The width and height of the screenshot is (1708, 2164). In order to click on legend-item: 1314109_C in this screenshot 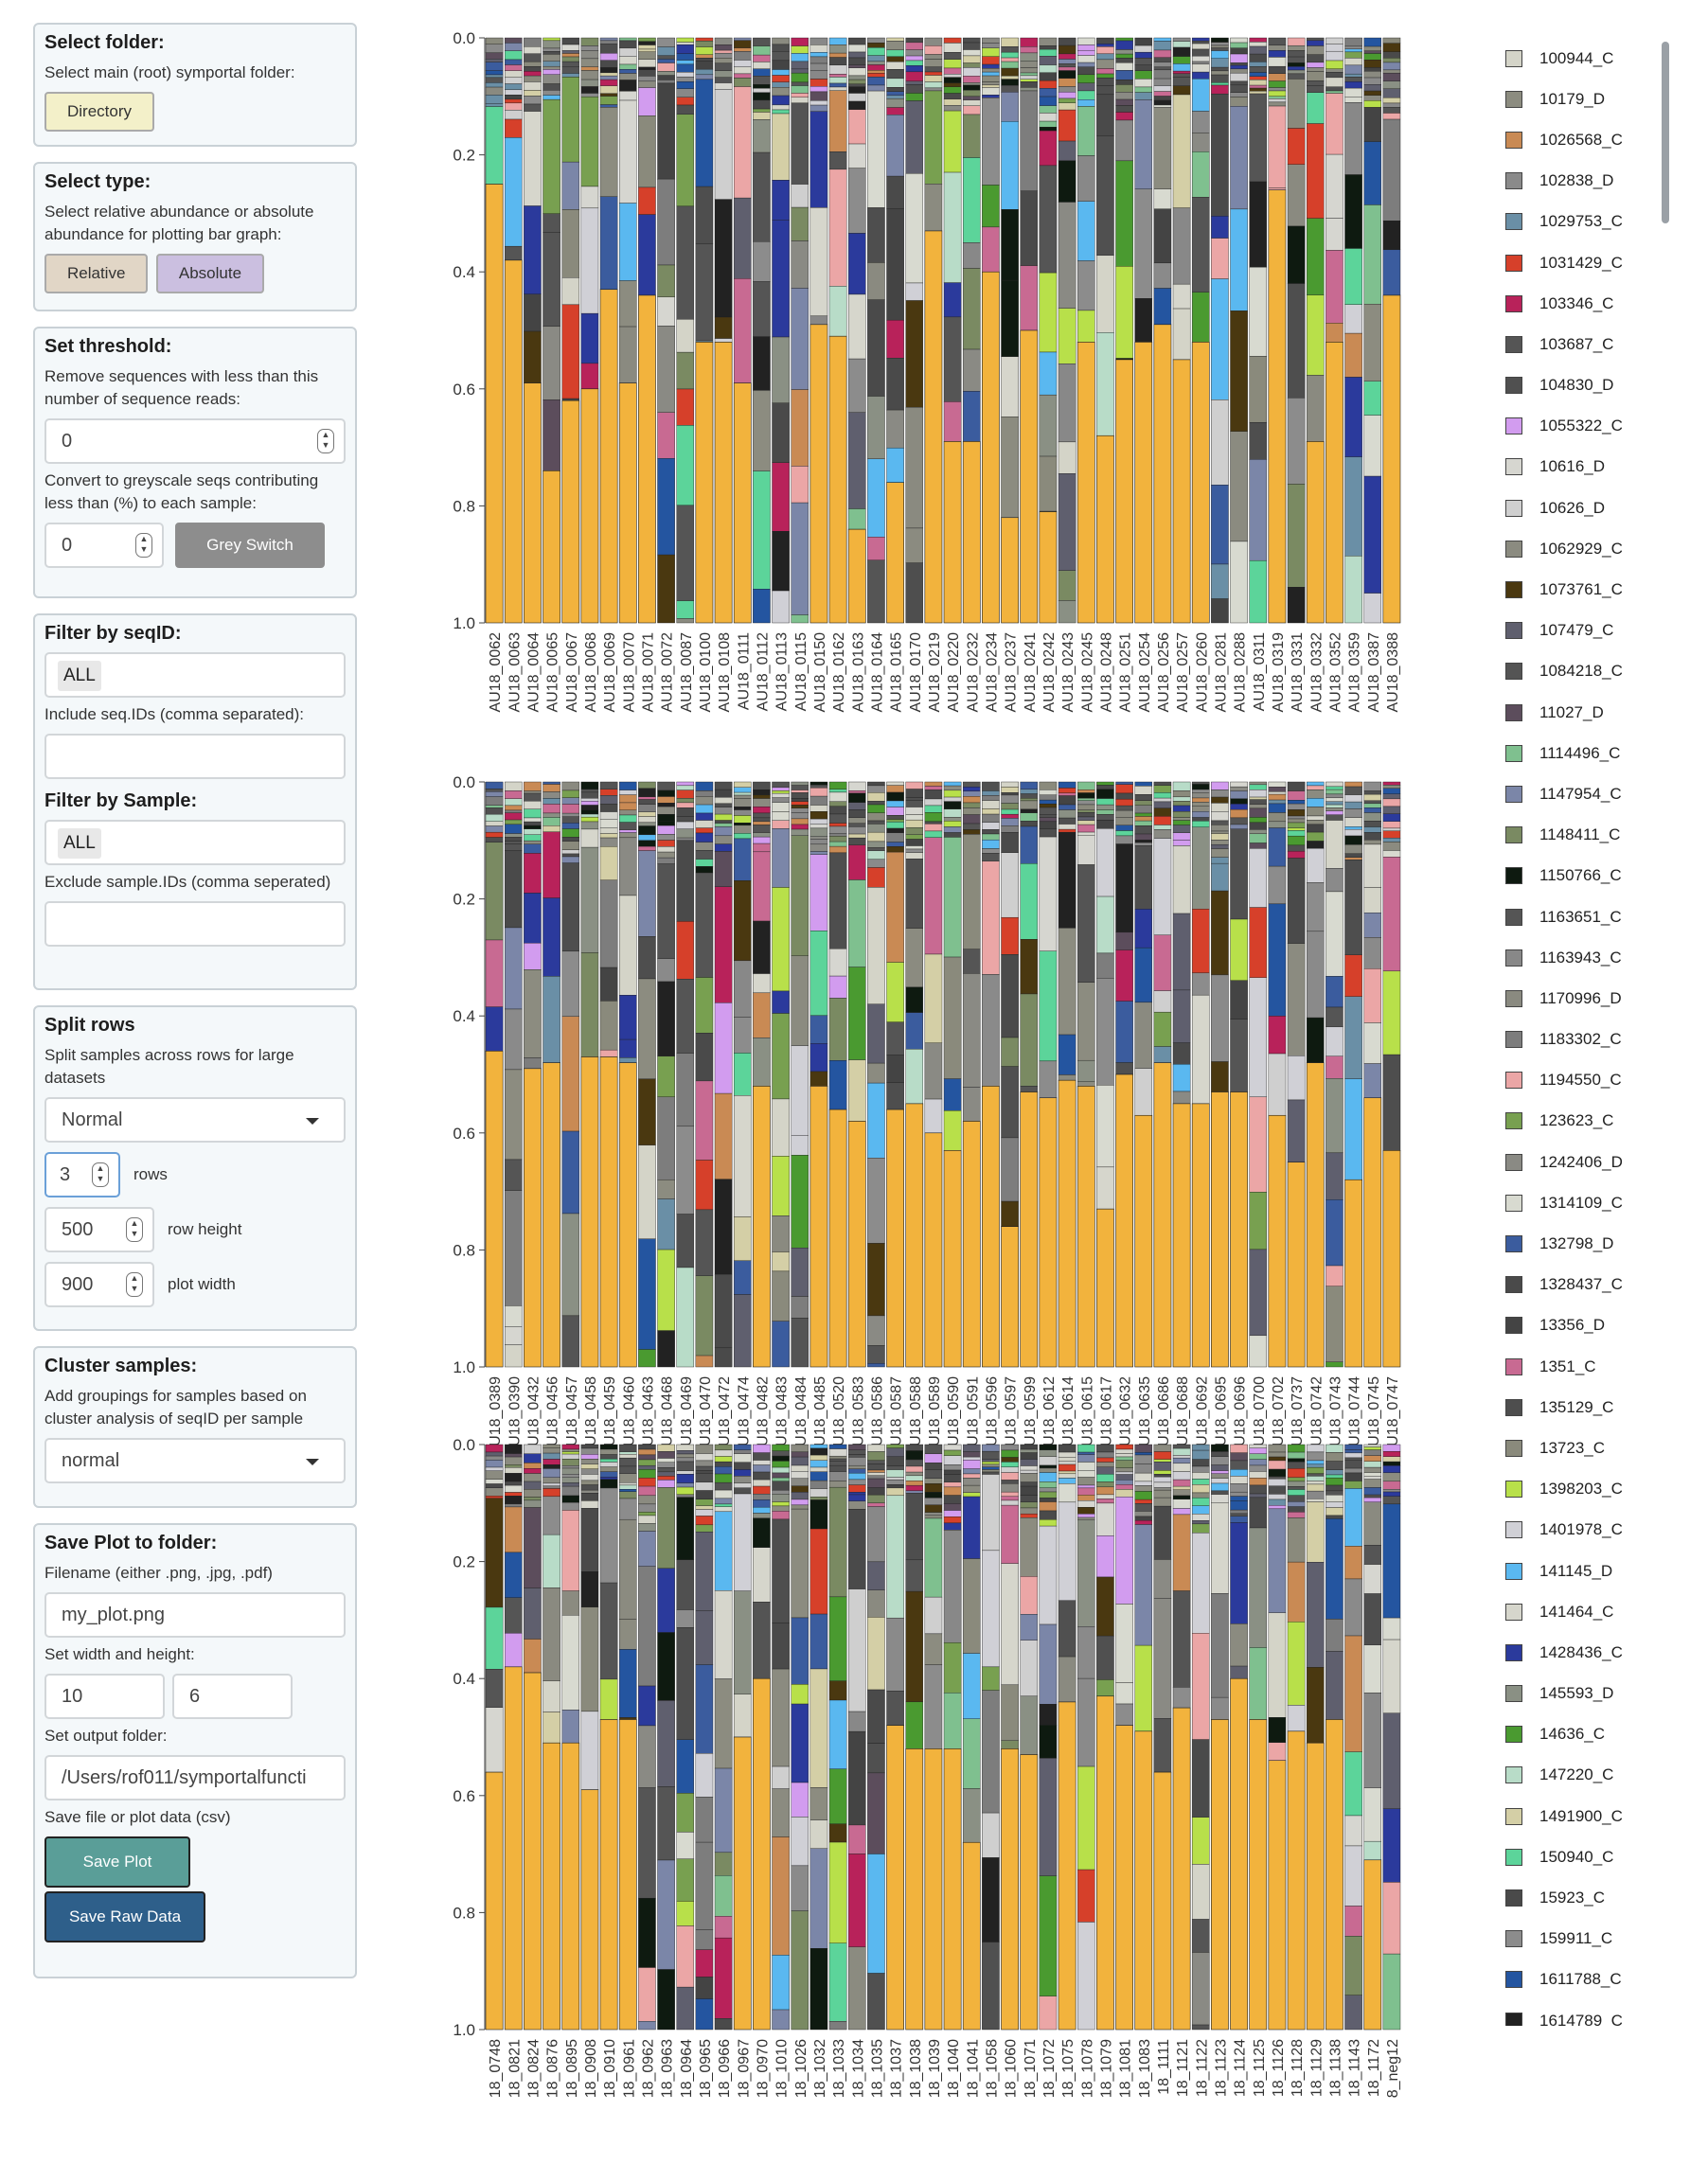, I will do `click(1595, 1202)`.